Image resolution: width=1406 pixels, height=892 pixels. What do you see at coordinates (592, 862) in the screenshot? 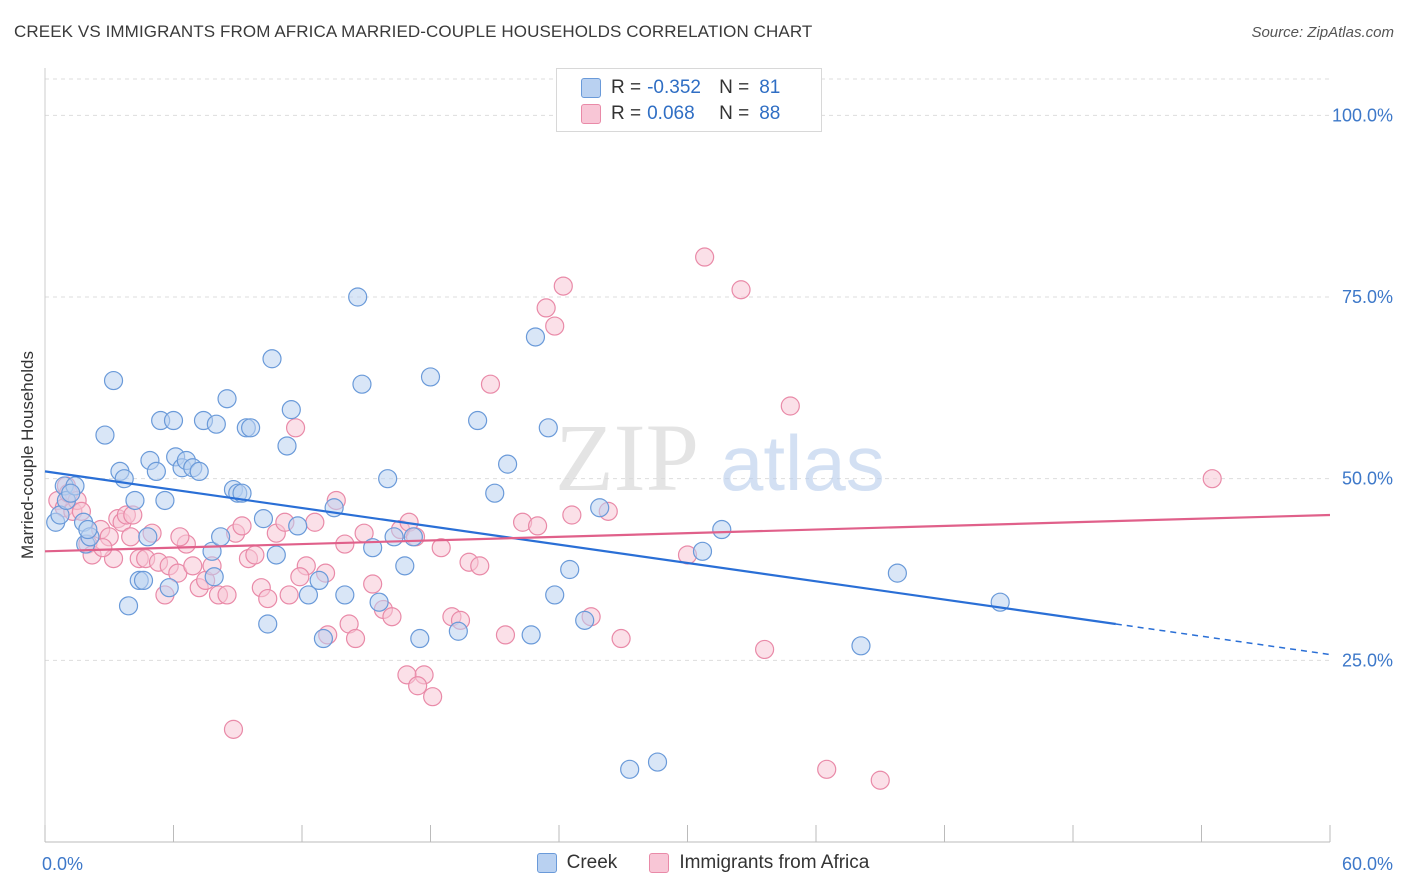
I see `legend-label-creek: Creek` at bounding box center [592, 862].